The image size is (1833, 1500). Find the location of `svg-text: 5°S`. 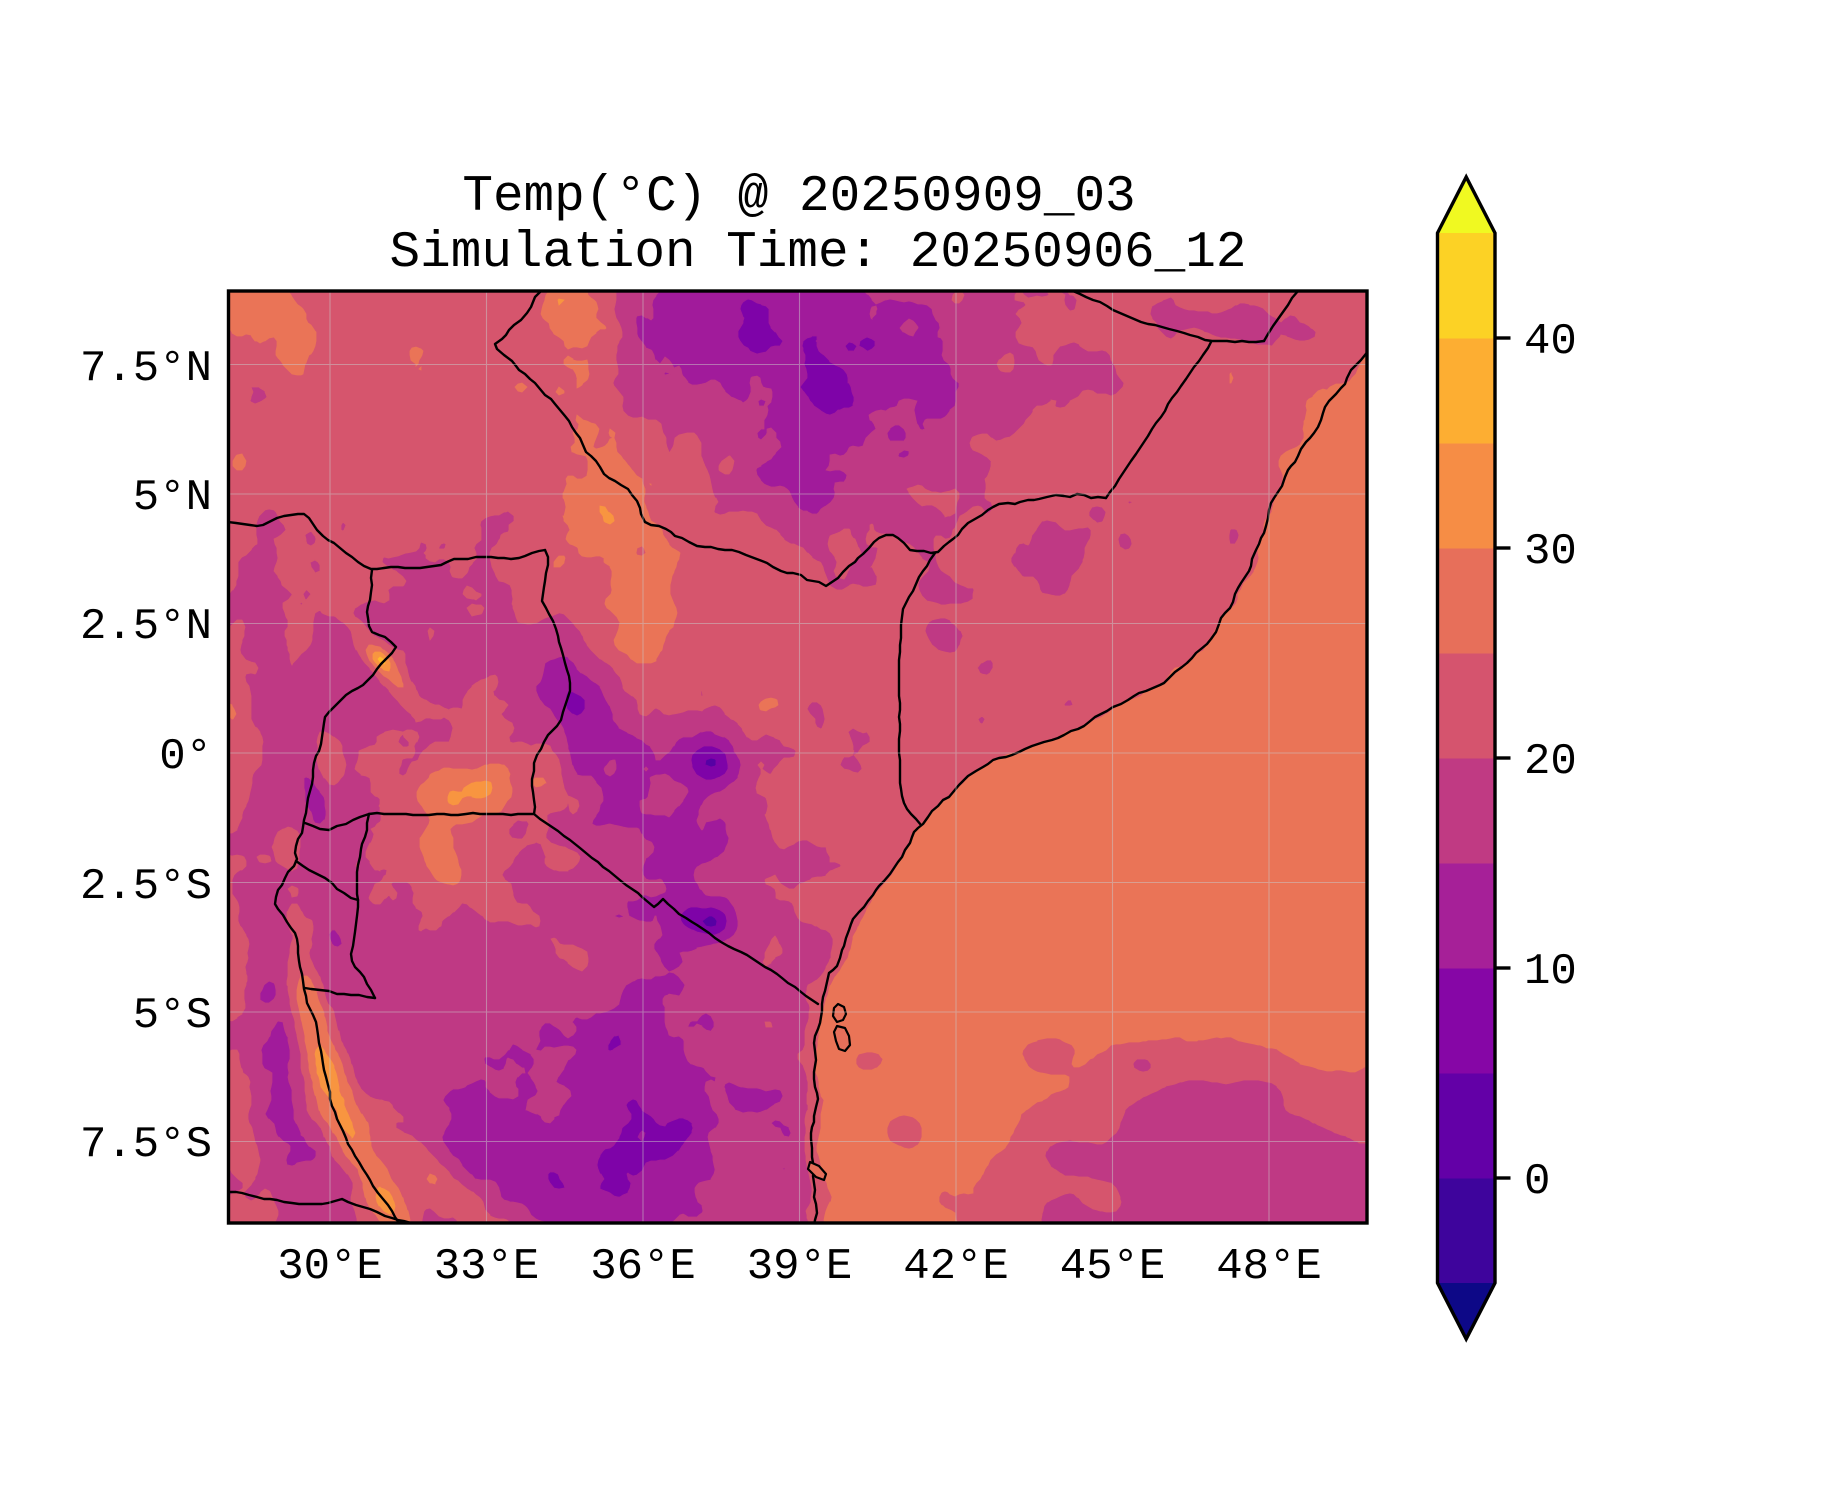

svg-text: 5°S is located at coordinates (172, 1016).